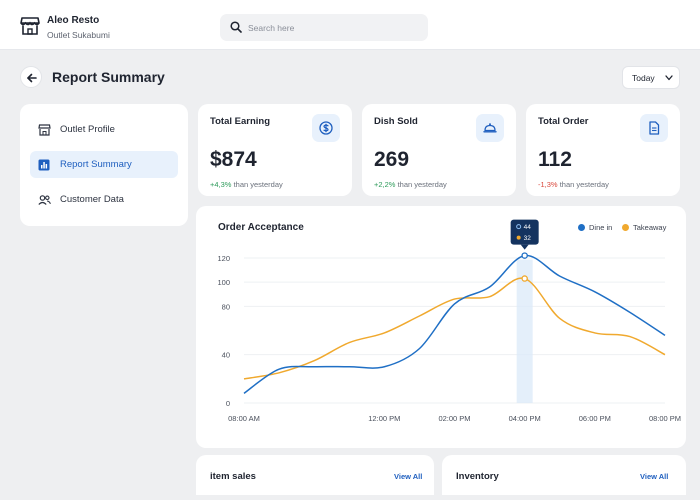  I want to click on arrow-left-icon, so click(32, 78).